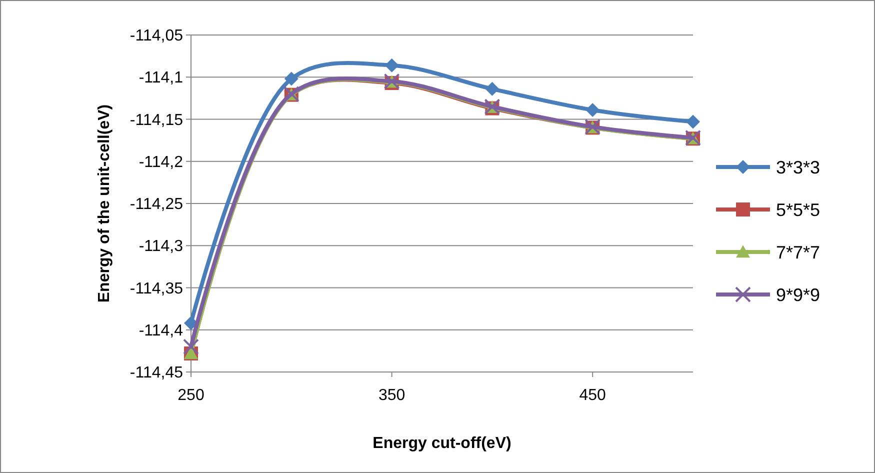 The width and height of the screenshot is (875, 473). Describe the element at coordinates (798, 294) in the screenshot. I see `legend-label: 9*9*9` at that location.